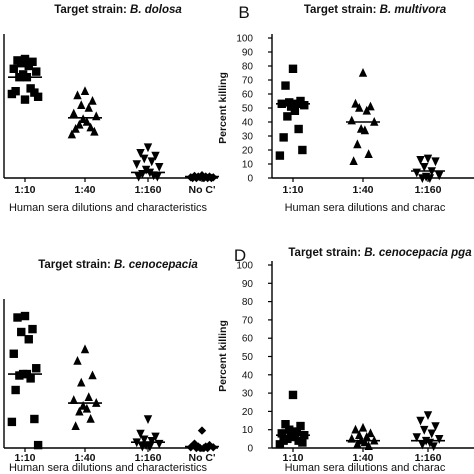 The image size is (474, 474). What do you see at coordinates (243, 12) in the screenshot?
I see `panel-letter: B` at bounding box center [243, 12].